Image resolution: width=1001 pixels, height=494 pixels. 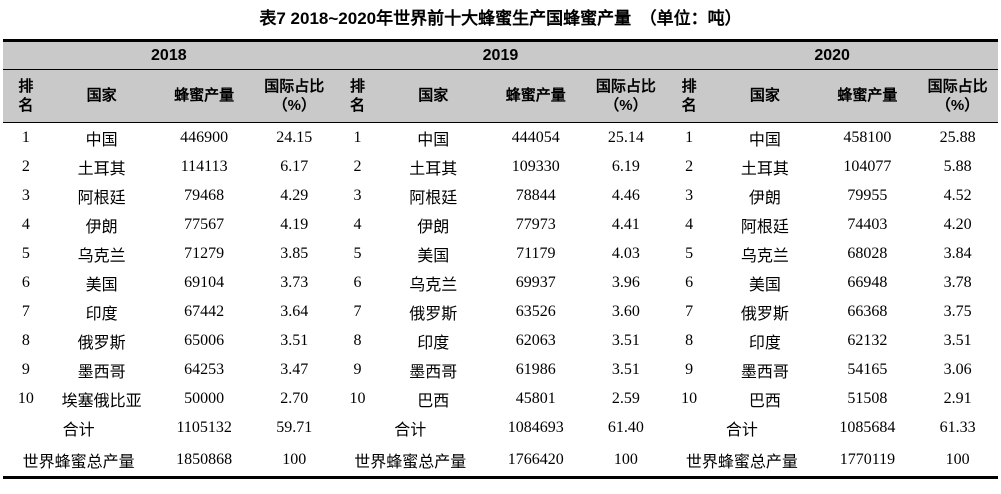 What do you see at coordinates (410, 430) in the screenshot?
I see `total-label-cell: 合计` at bounding box center [410, 430].